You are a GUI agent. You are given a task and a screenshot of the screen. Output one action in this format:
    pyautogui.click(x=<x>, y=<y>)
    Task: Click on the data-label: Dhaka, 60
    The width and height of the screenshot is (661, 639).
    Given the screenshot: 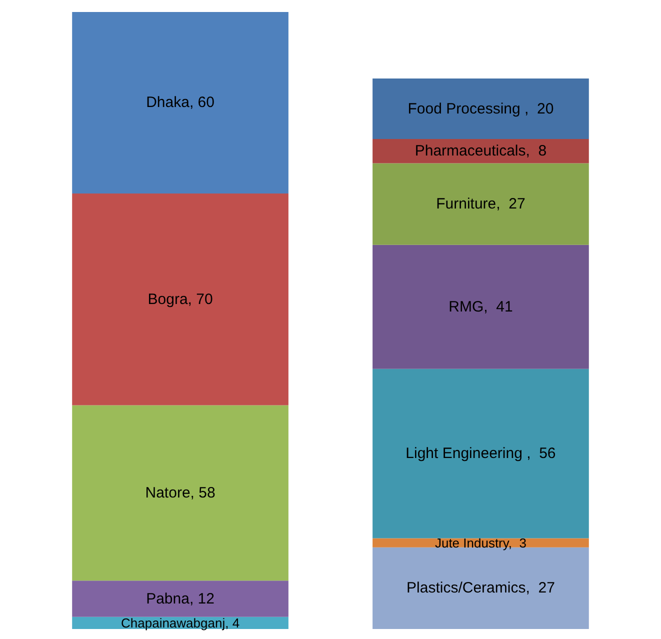 What is the action you would take?
    pyautogui.click(x=180, y=103)
    